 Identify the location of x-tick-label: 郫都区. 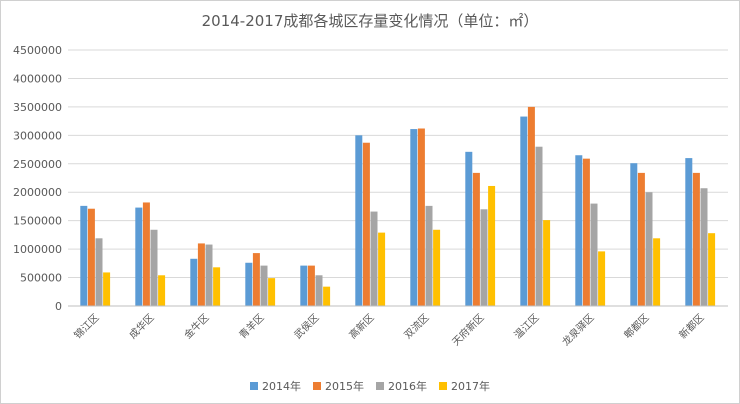
(636, 326).